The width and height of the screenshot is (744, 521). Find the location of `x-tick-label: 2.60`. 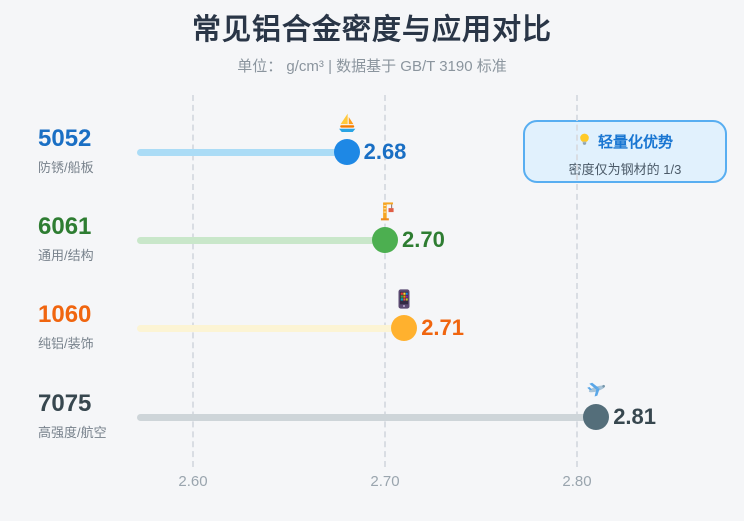

x-tick-label: 2.60 is located at coordinates (193, 481).